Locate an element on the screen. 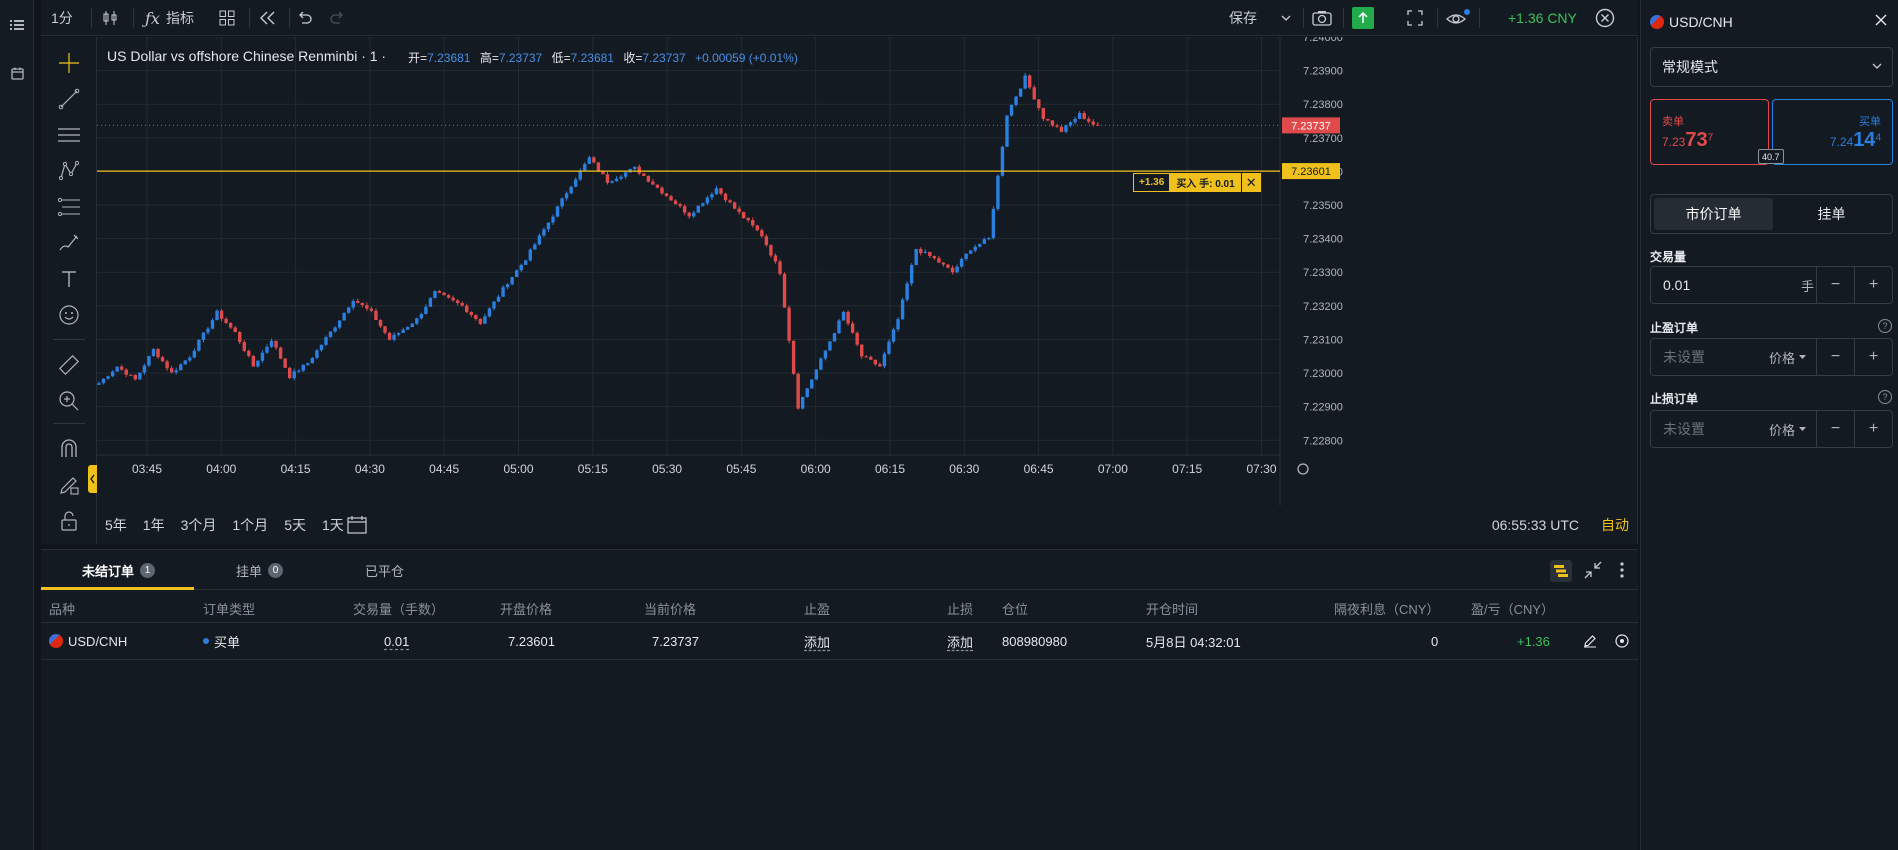  col-position: 仓位 is located at coordinates (1015, 609).